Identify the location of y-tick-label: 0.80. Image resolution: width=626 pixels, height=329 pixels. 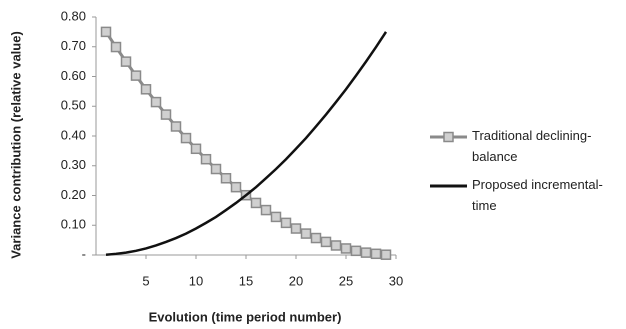
(73, 15).